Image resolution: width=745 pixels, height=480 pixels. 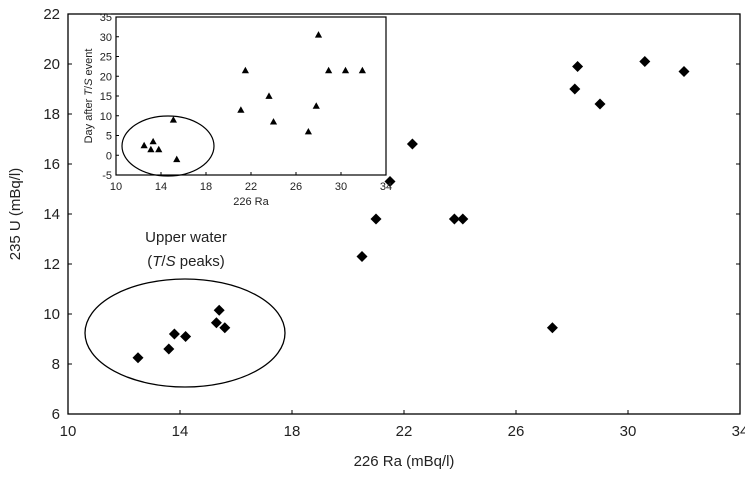 I want to click on main-y-tick-label: 14, so click(x=51, y=214).